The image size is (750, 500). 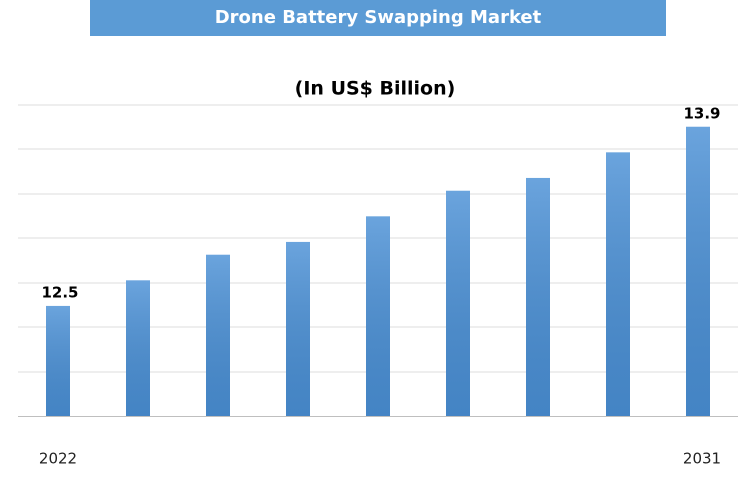 I want to click on data-label: 13.9, so click(x=701, y=113).